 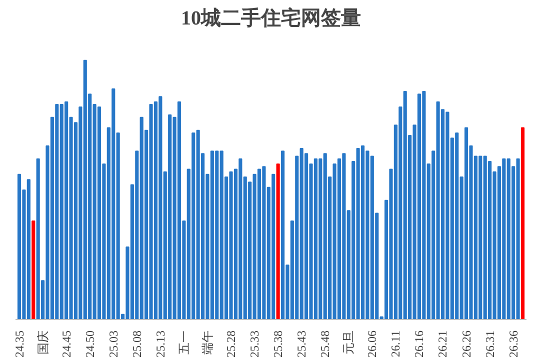 I want to click on x-tick-label: 元旦, so click(x=349, y=342).